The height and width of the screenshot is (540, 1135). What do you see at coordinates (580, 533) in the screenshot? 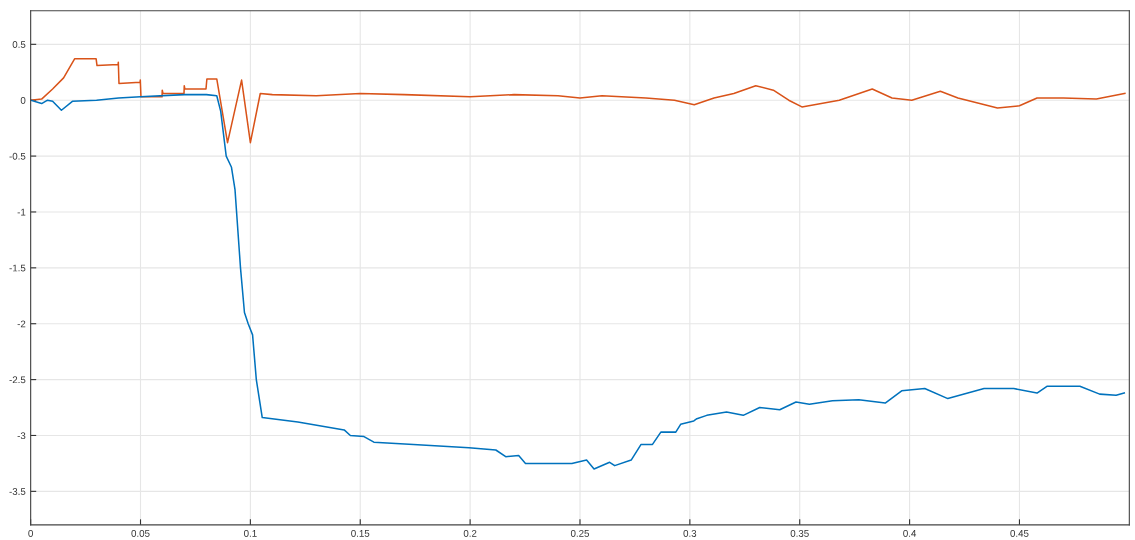
I see `x-tick-label: 0.25` at bounding box center [580, 533].